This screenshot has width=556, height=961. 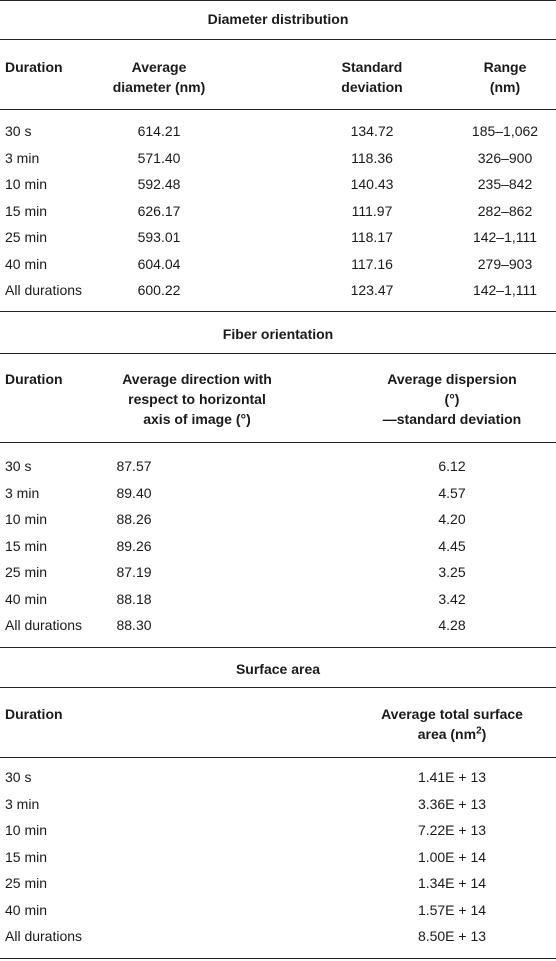 What do you see at coordinates (372, 210) in the screenshot?
I see `cell-standard-deviation: 111.97` at bounding box center [372, 210].